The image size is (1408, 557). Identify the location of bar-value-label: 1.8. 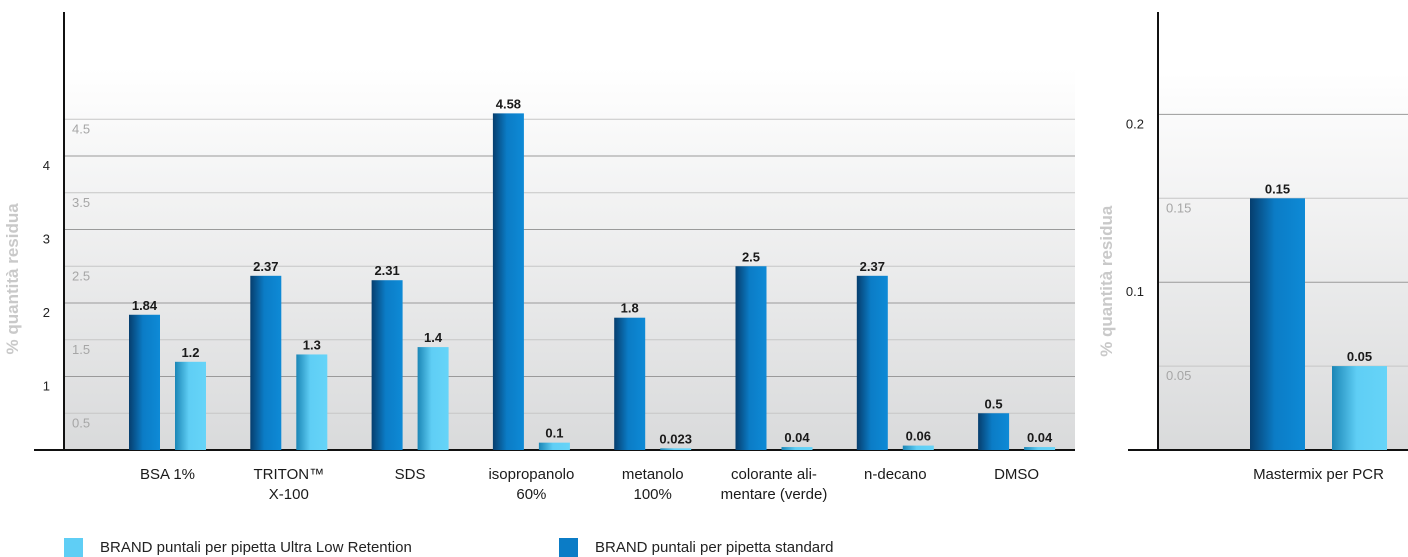
(630, 308).